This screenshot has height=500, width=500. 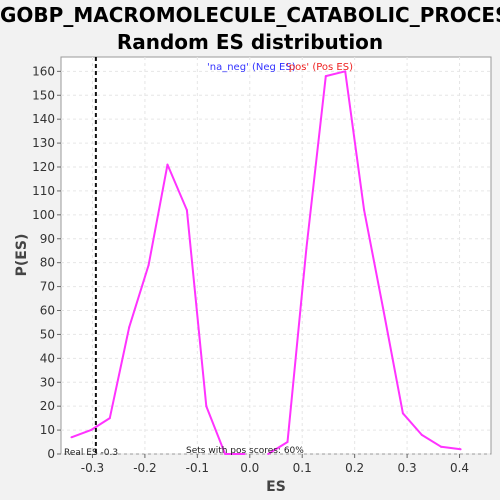 I want to click on y-tick-label: 100, so click(x=43, y=215).